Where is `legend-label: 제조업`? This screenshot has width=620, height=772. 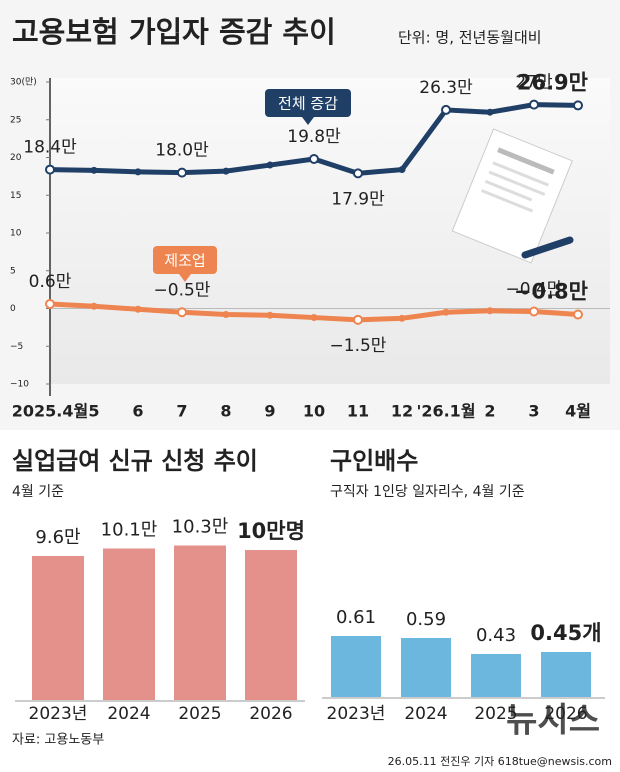
legend-label: 제조업 is located at coordinates (184, 261).